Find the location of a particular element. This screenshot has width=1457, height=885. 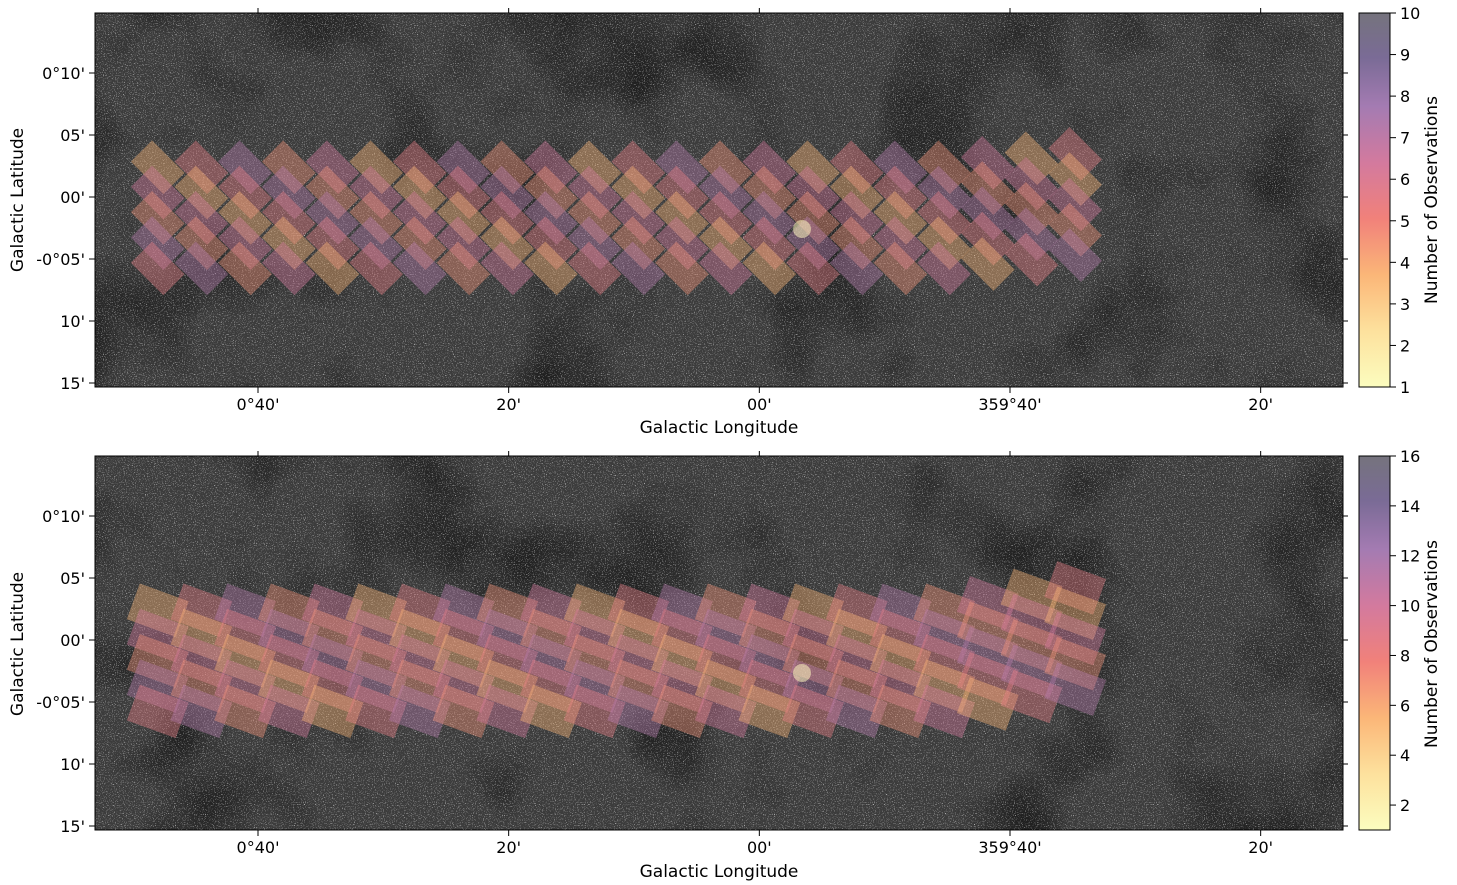

y-tick-label: 00' is located at coordinates (72, 640).